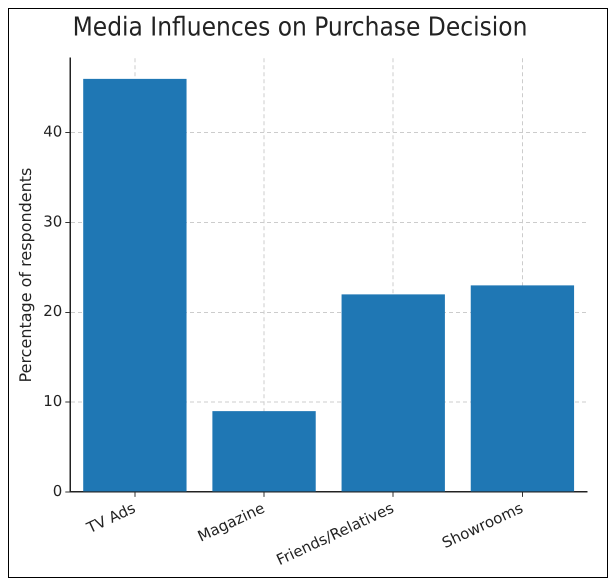 This screenshot has height=586, width=616. Describe the element at coordinates (52, 221) in the screenshot. I see `y-tick-label: 30` at that location.